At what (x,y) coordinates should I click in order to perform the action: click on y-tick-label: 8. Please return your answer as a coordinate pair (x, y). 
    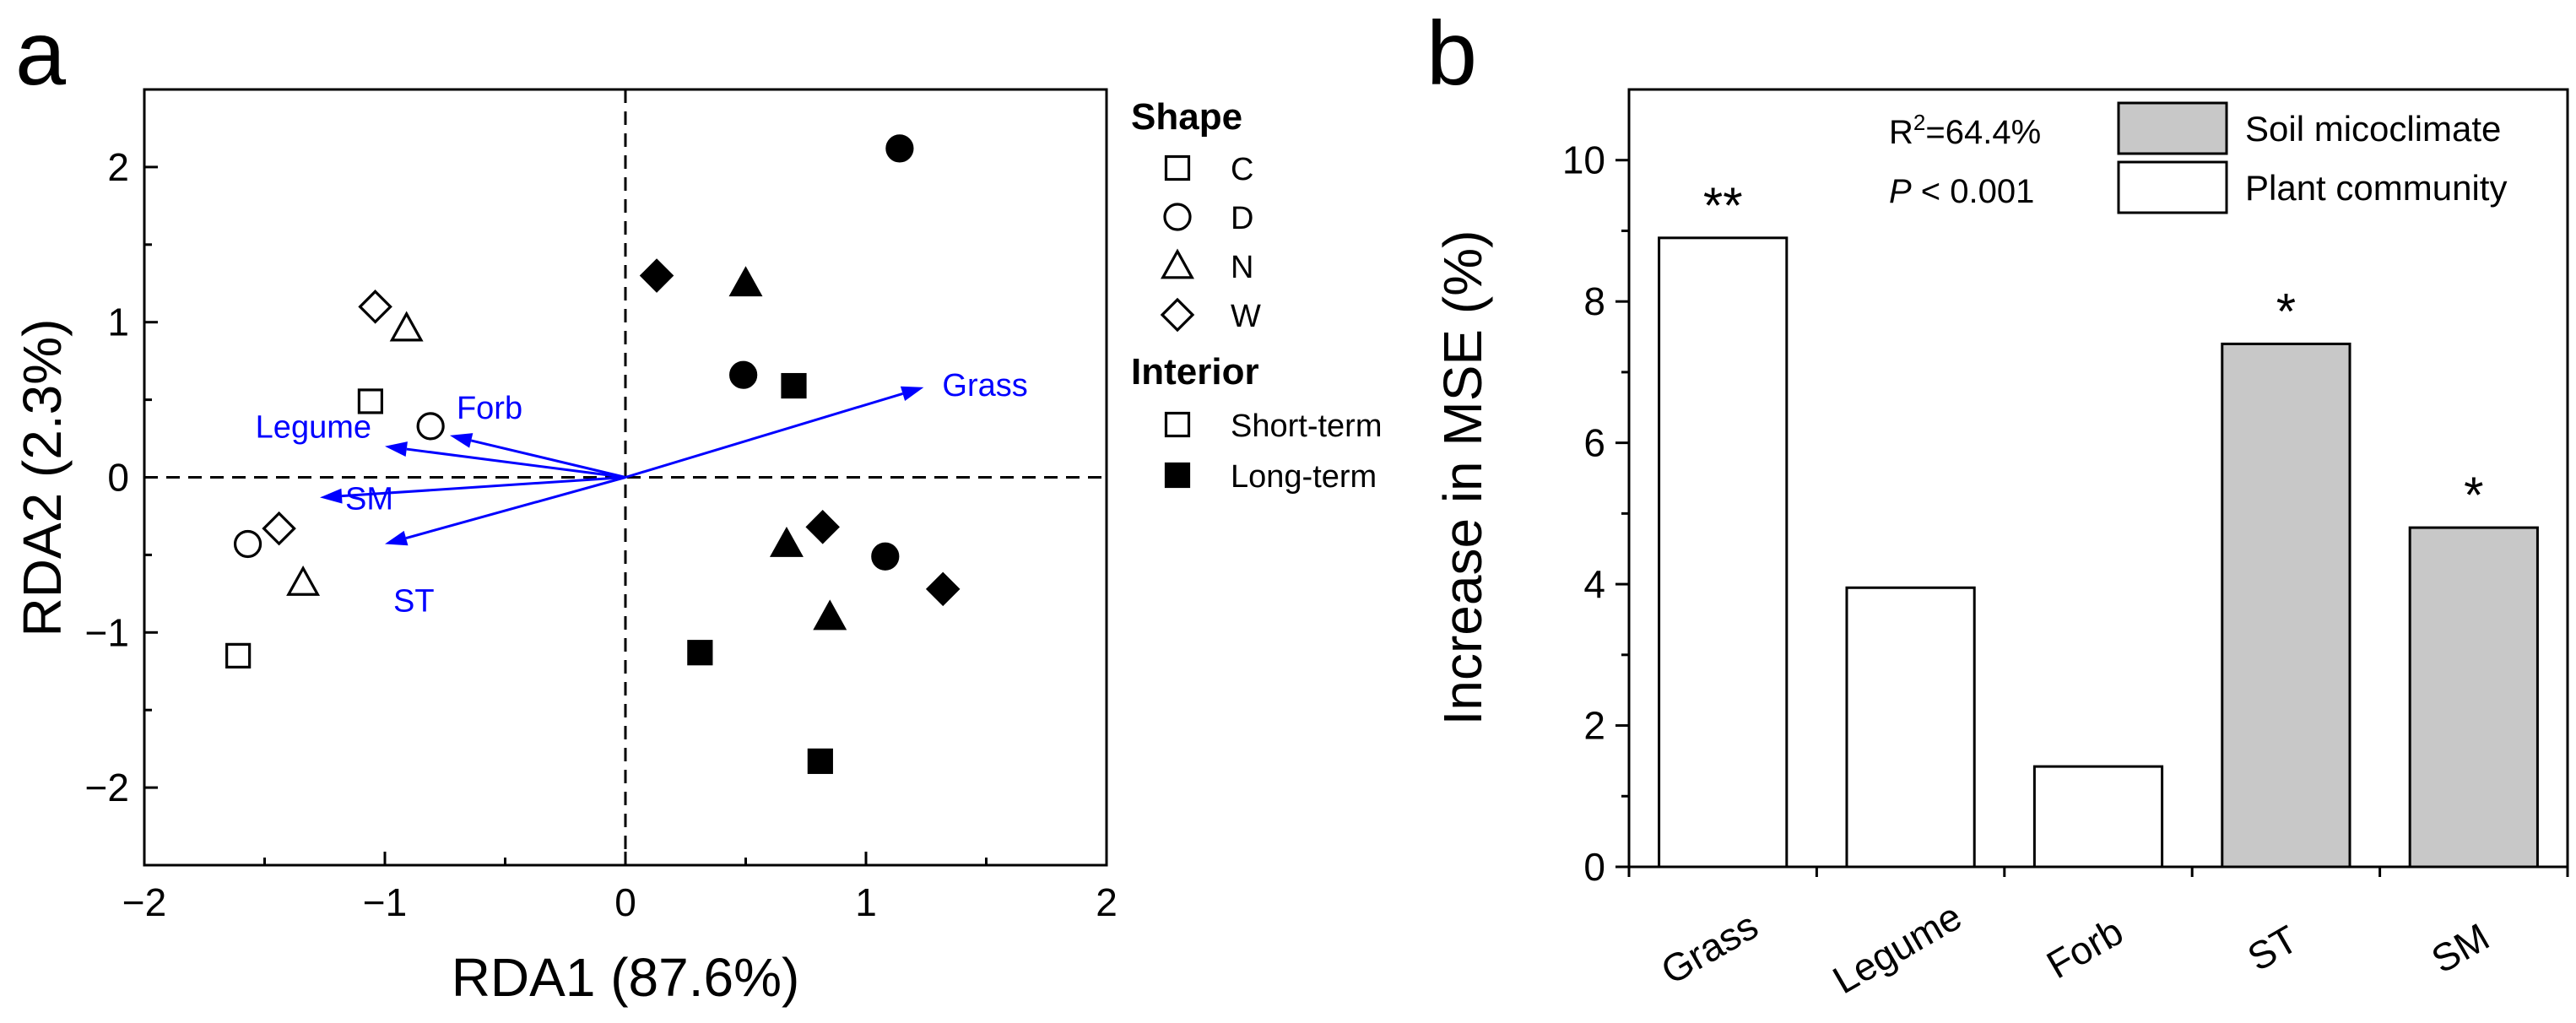
    Looking at the image, I should click on (1594, 301).